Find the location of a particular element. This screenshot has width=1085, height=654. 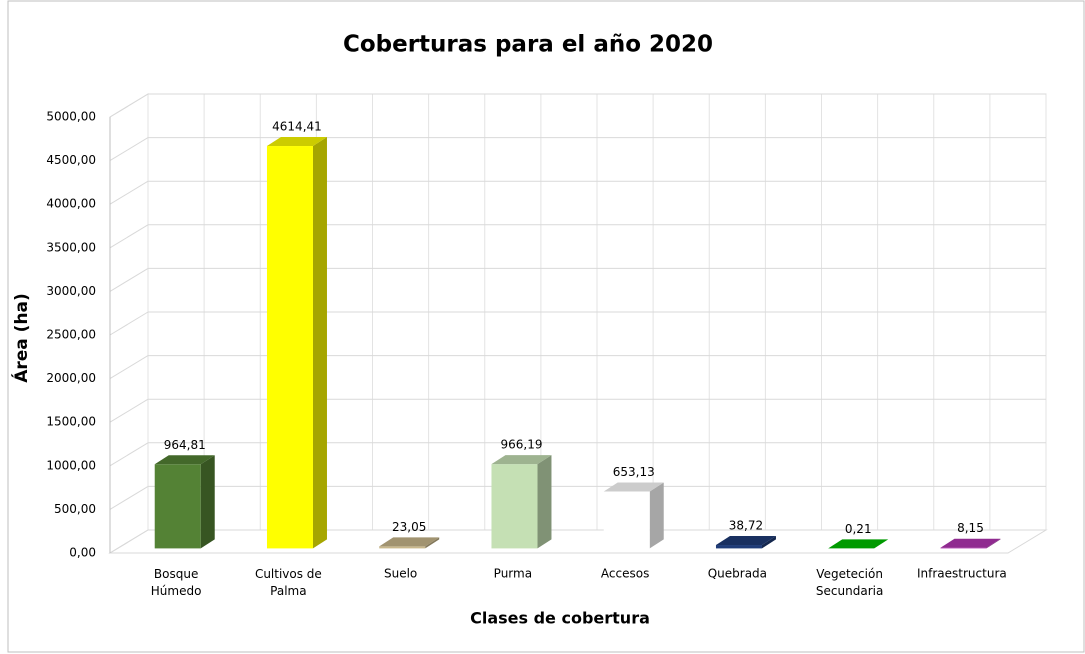

data-label: 966,19 is located at coordinates (521, 445).